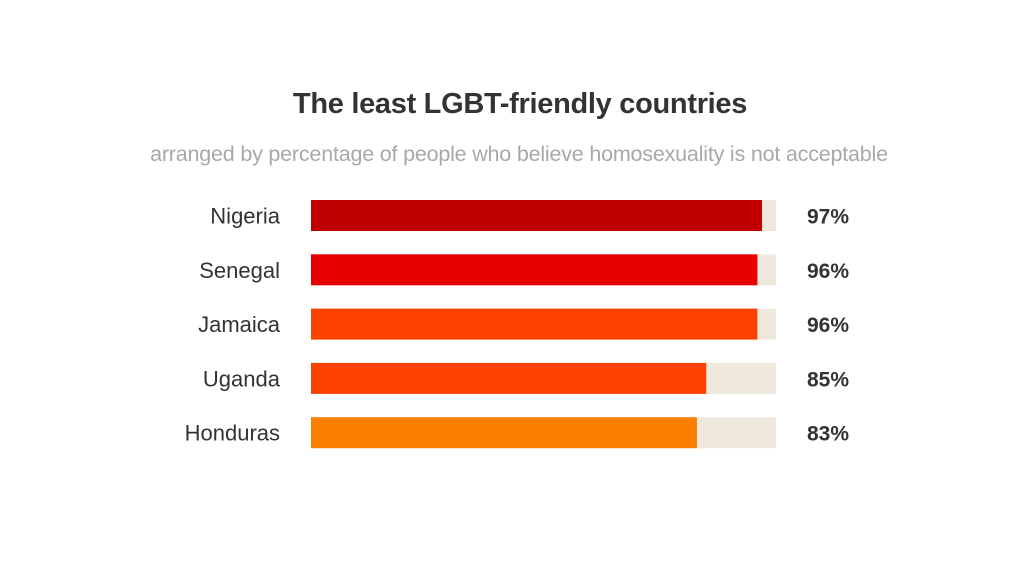 The image size is (1024, 576). What do you see at coordinates (509, 378) in the screenshot?
I see `bar-uganda` at bounding box center [509, 378].